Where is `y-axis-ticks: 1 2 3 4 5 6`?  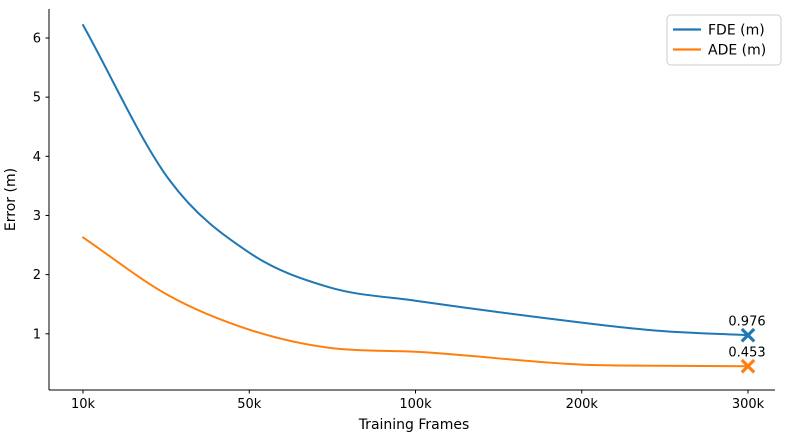 y-axis-ticks: 1 2 3 4 5 6 is located at coordinates (41, 186).